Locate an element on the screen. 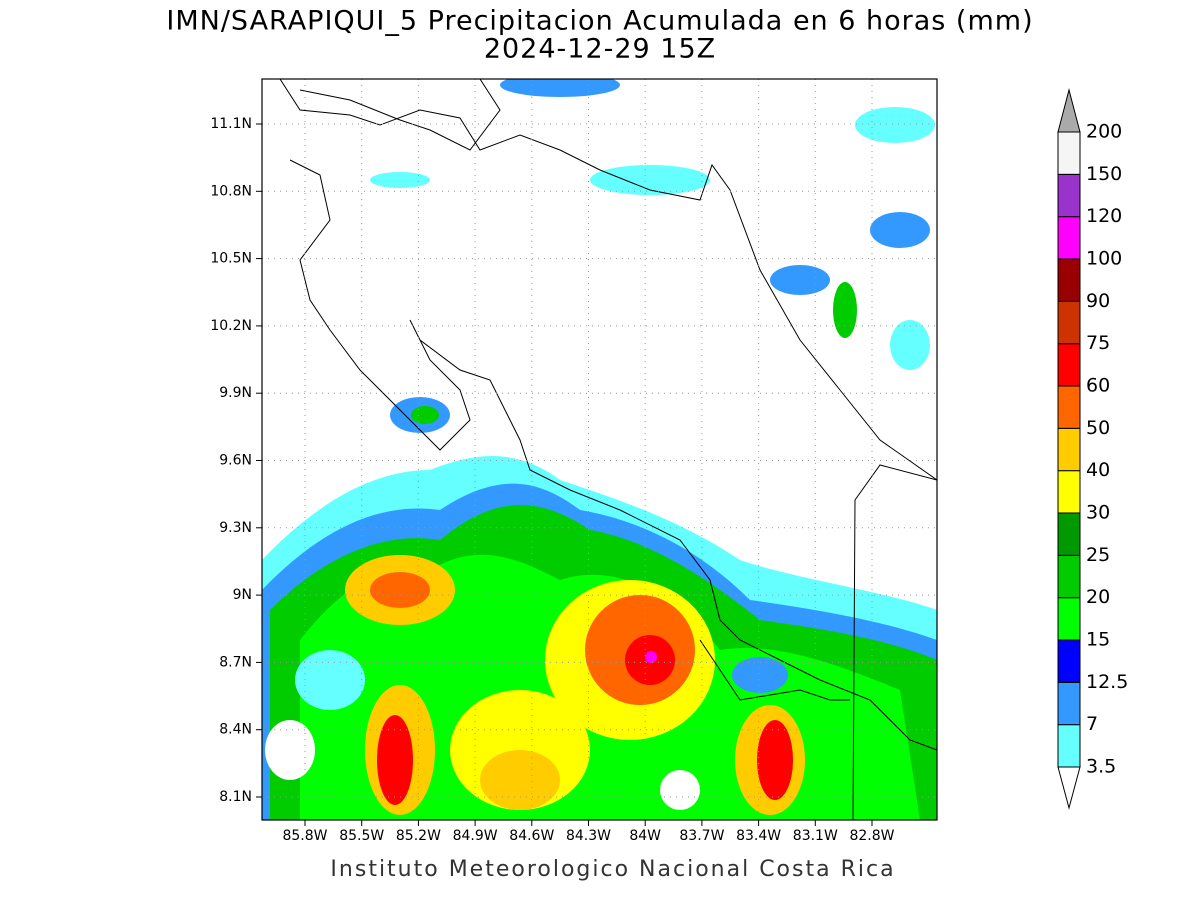  lon-label: 85.2W is located at coordinates (418, 836).